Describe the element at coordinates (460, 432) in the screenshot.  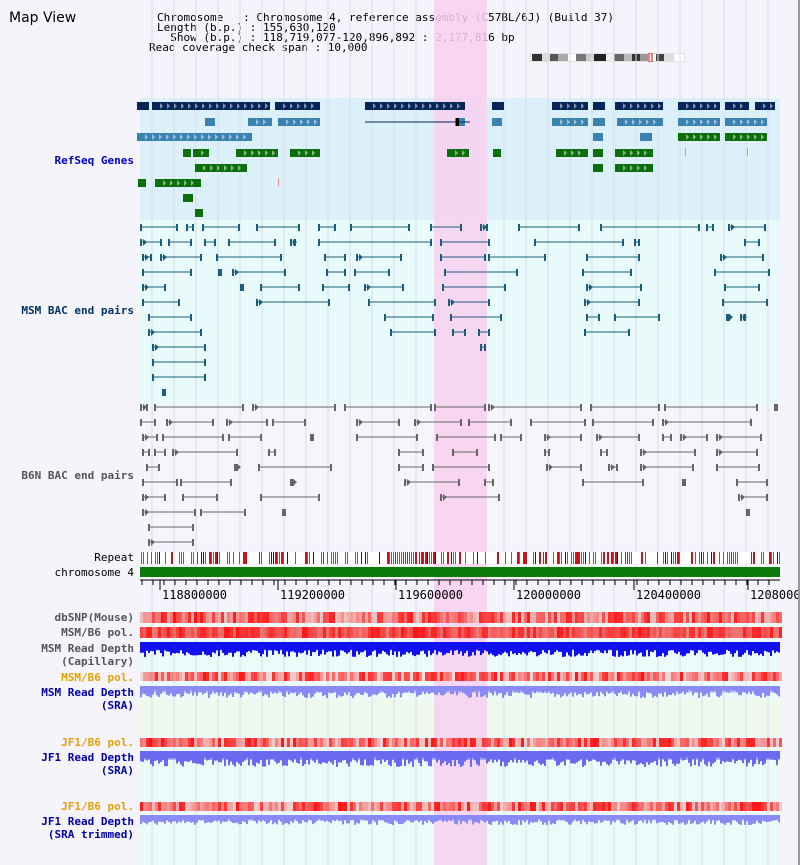
I see `selected-region-highlight` at that location.